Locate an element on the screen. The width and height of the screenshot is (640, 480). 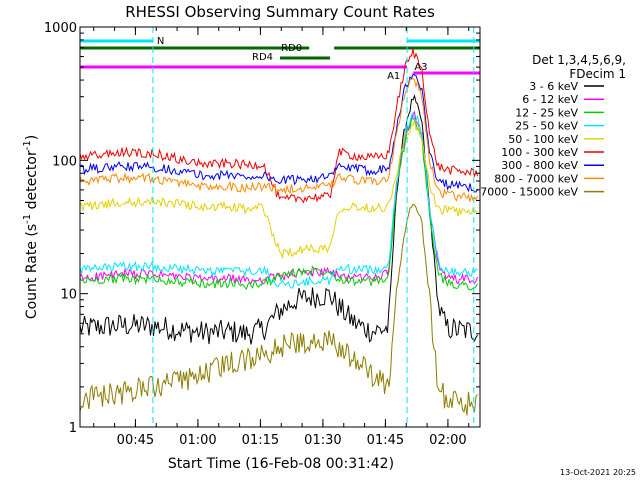
a1-label: A1 is located at coordinates (393, 76).